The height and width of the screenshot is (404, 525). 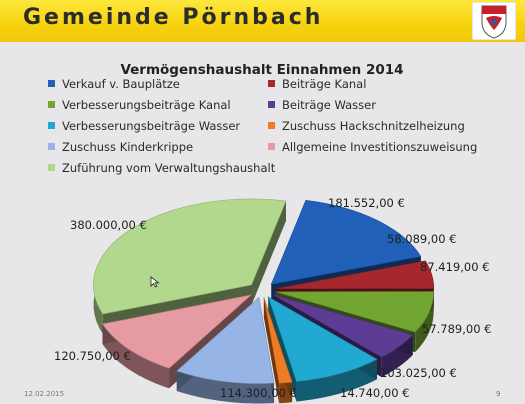 I want to click on header-bar: Gemeinde Pörnbach, so click(x=262, y=21).